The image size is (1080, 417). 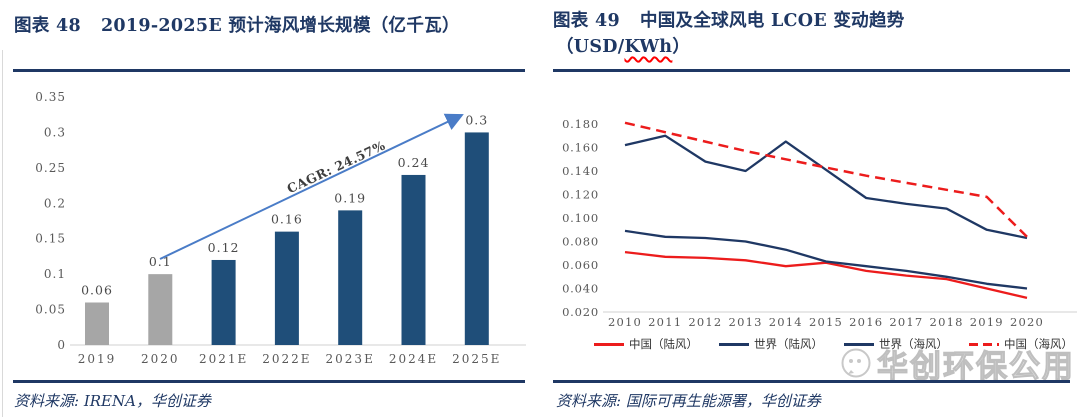 I want to click on figure49-bottom-rule, so click(x=811, y=381).